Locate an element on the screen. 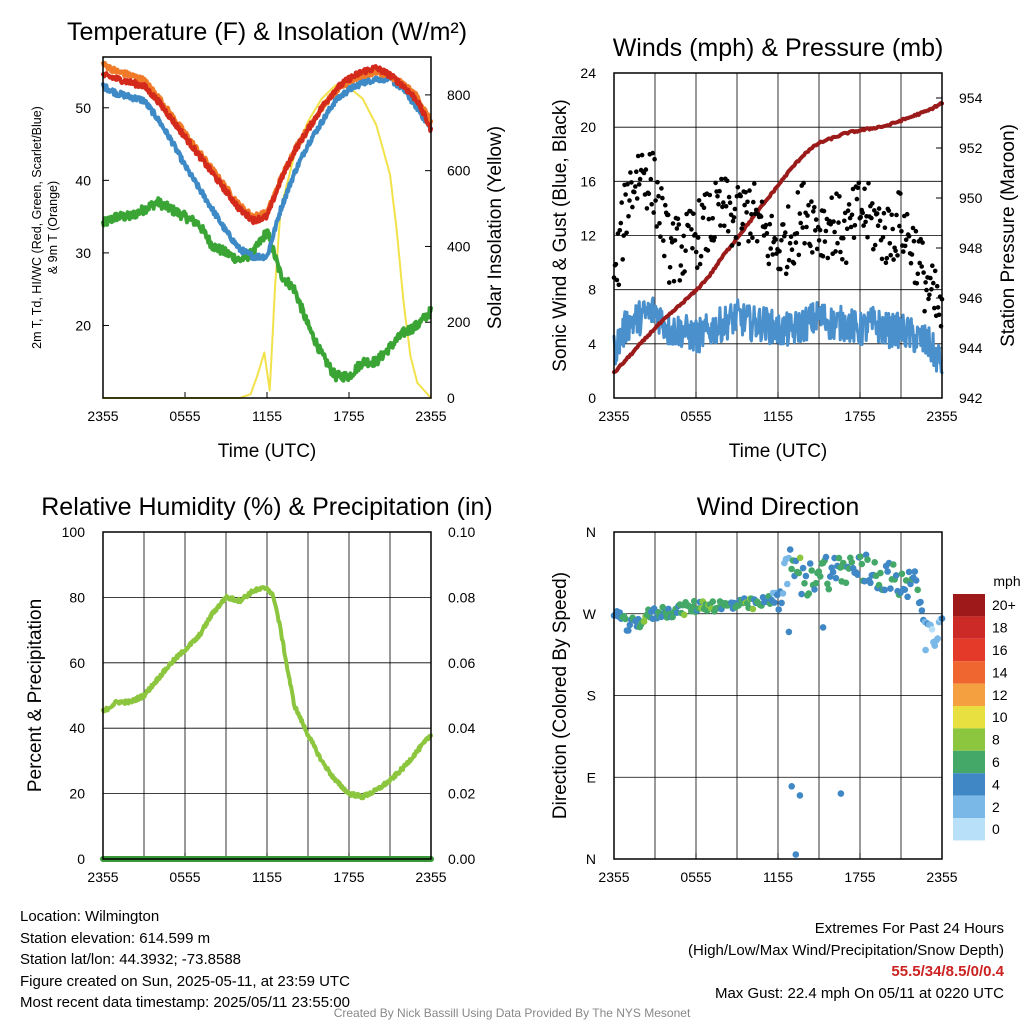 This screenshot has width=1024, height=1024. series-line-td is located at coordinates (267, 289).